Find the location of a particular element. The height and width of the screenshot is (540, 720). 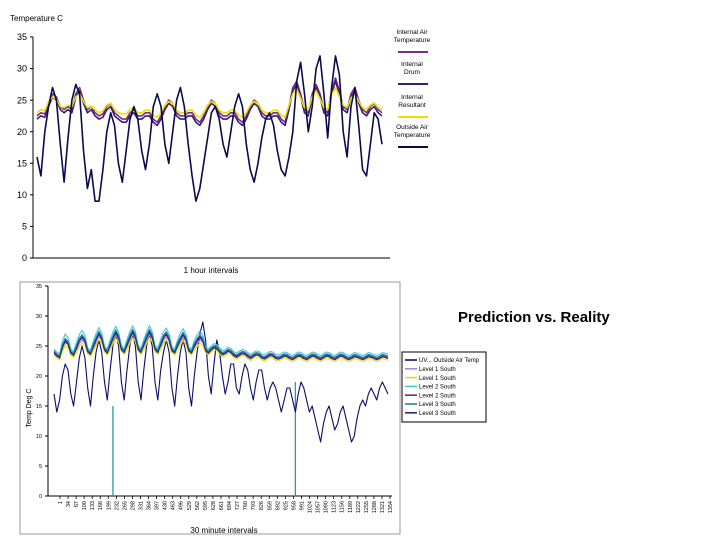

chart-bottom-x-tick-label: 232 is located at coordinates (117, 505).